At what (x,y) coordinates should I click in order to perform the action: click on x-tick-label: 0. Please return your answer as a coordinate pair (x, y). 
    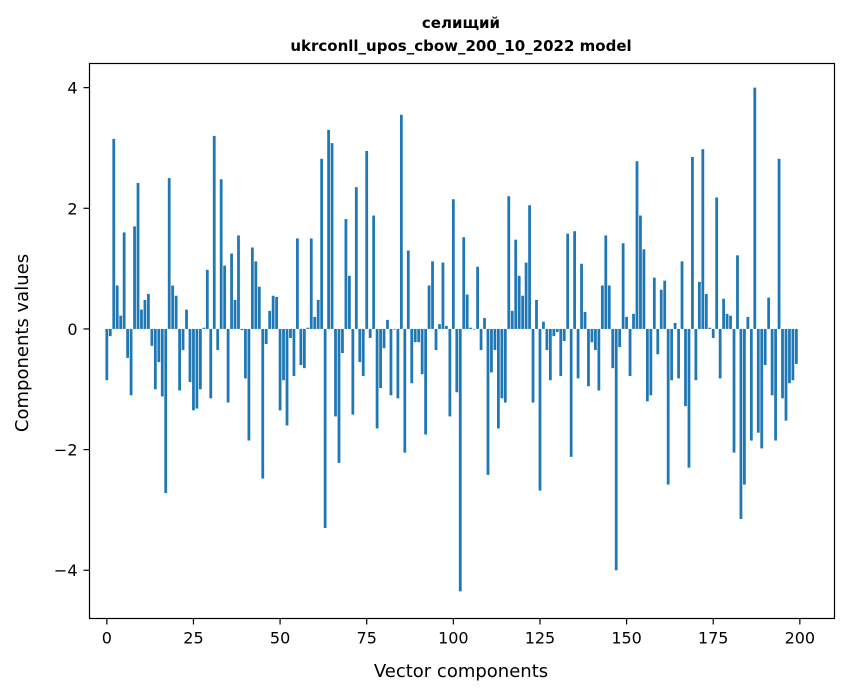
    Looking at the image, I should click on (107, 638).